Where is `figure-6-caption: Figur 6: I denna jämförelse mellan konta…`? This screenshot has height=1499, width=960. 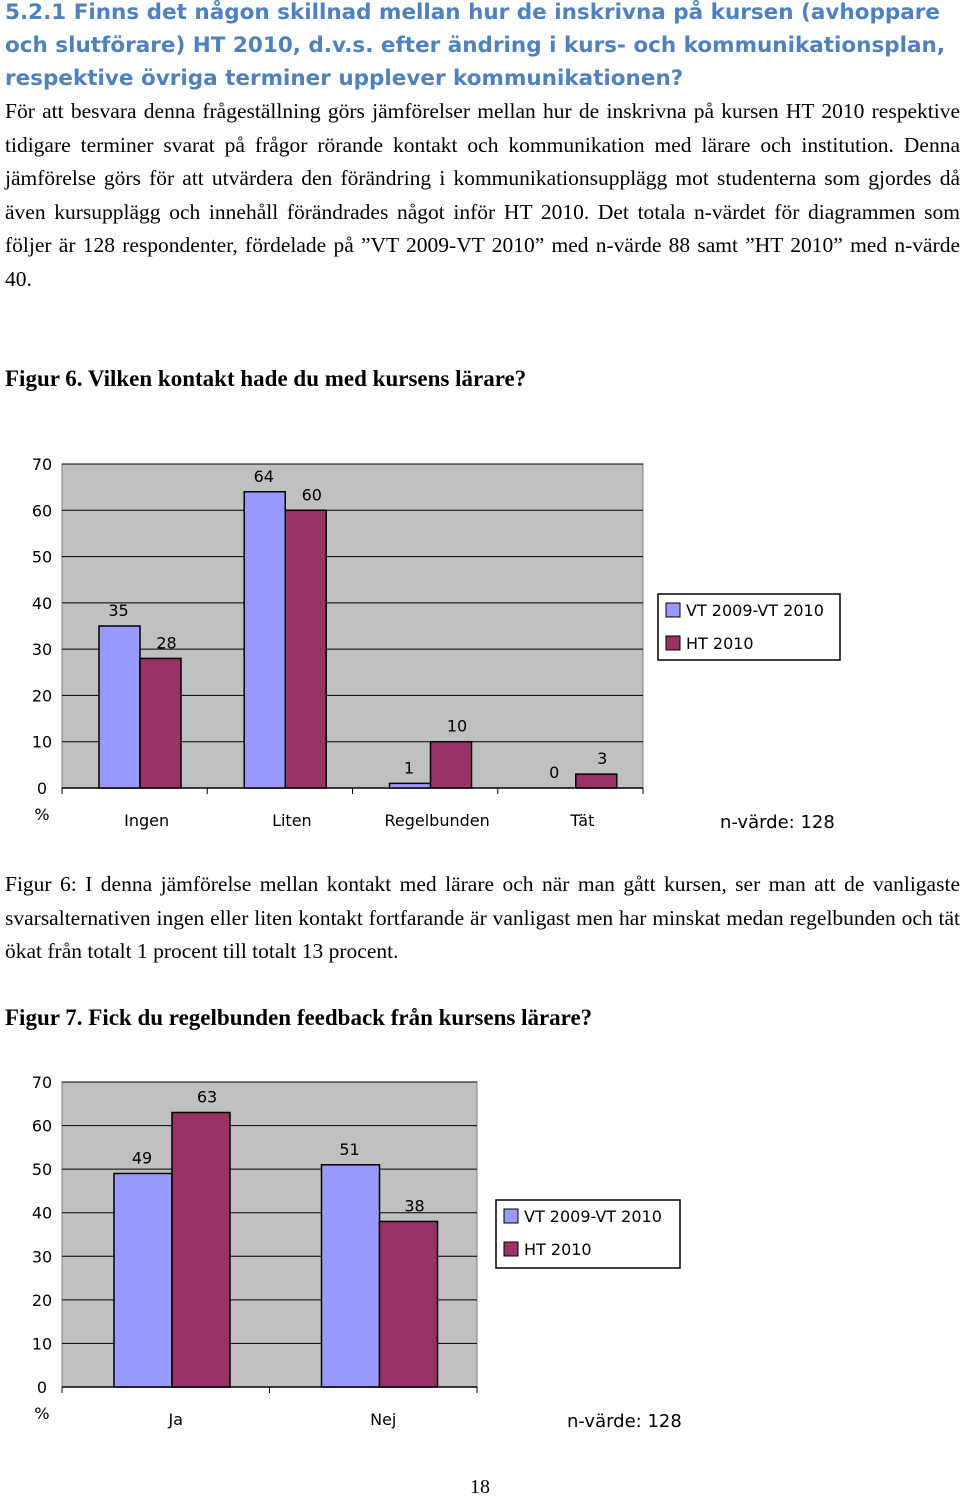 figure-6-caption: Figur 6: I denna jämförelse mellan konta… is located at coordinates (482, 917).